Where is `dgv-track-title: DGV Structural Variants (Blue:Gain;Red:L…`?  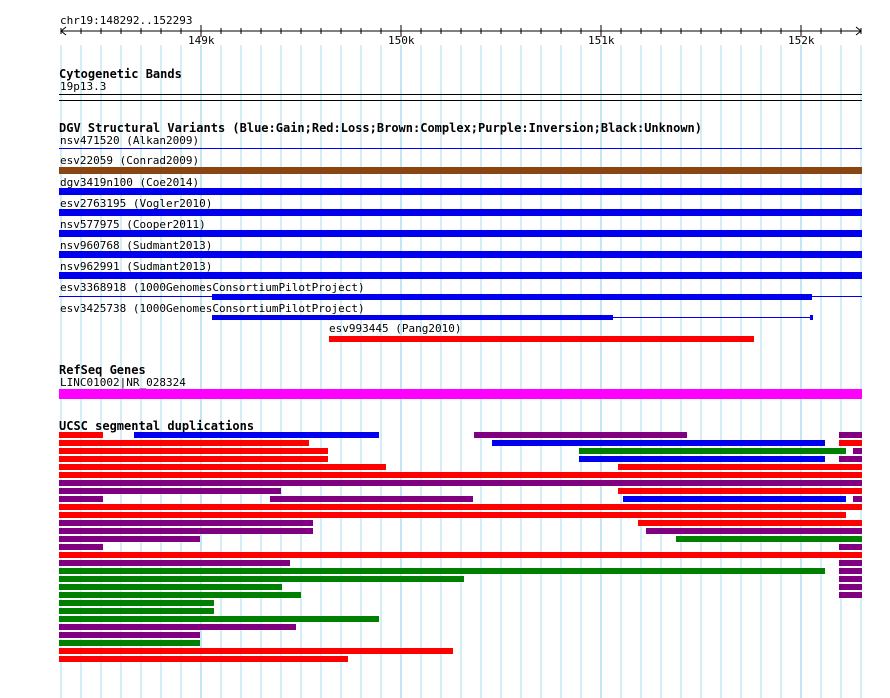 dgv-track-title: DGV Structural Variants (Blue:Gain;Red:L… is located at coordinates (380, 128).